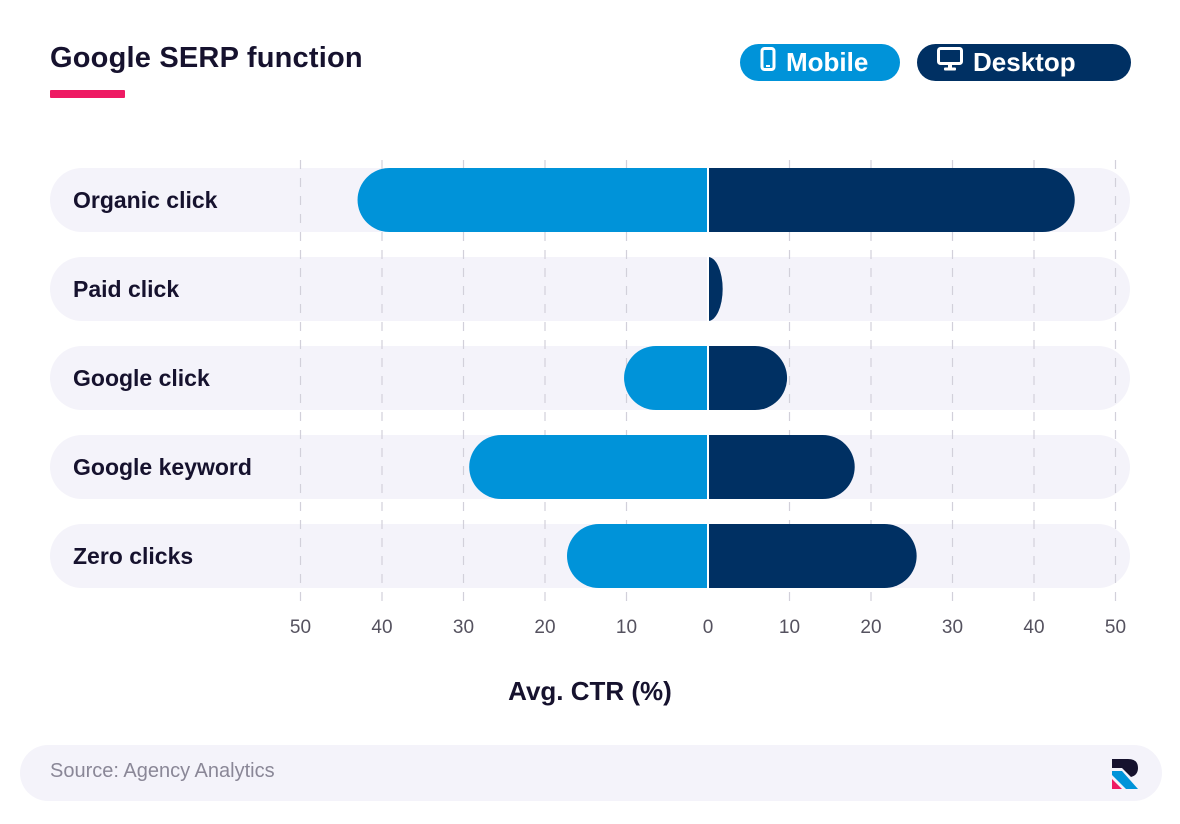 The width and height of the screenshot is (1180, 824). Describe the element at coordinates (145, 200) in the screenshot. I see `category-label: Organic click` at that location.